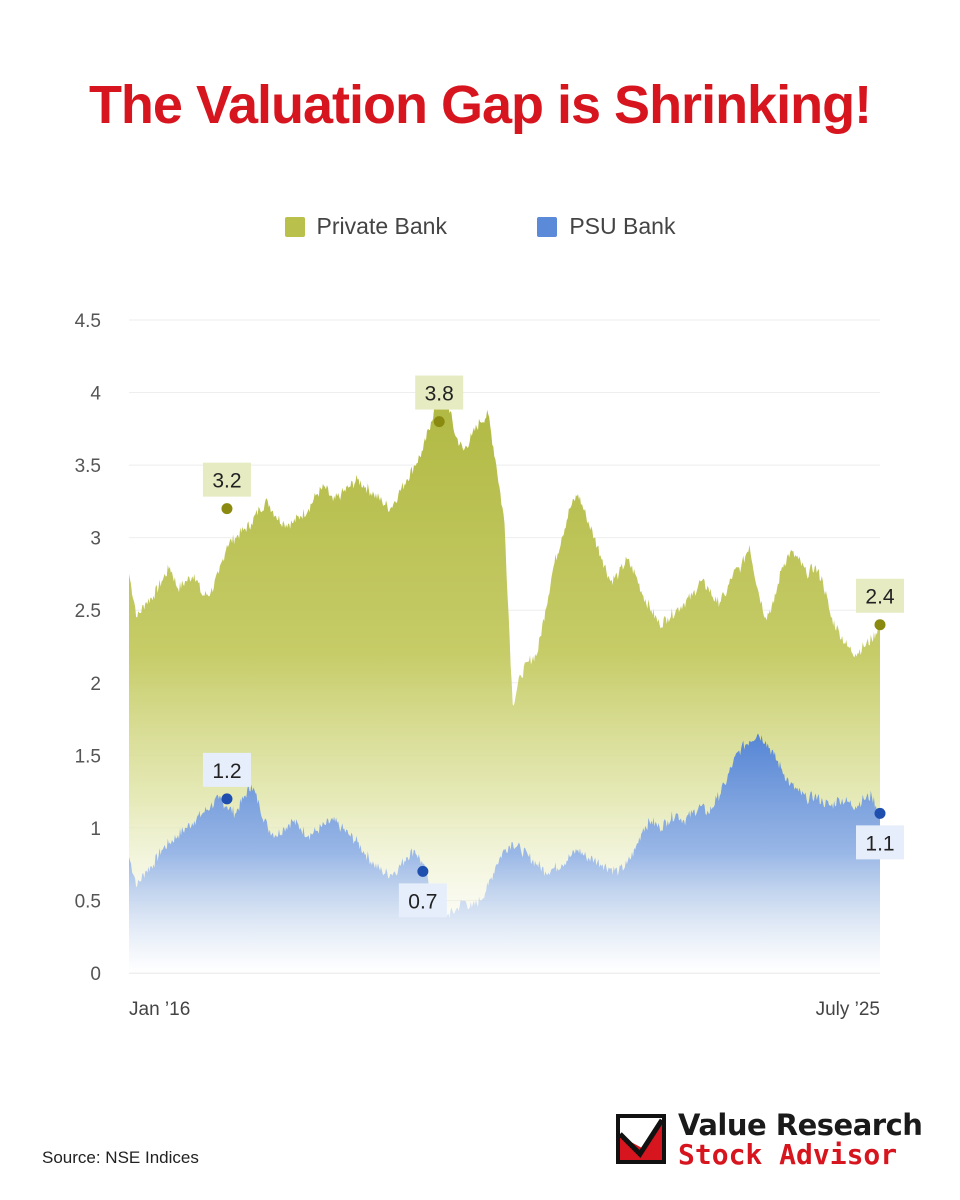 This screenshot has height=1200, width=960. Describe the element at coordinates (88, 466) in the screenshot. I see `y-tick-label: 3.5` at that location.